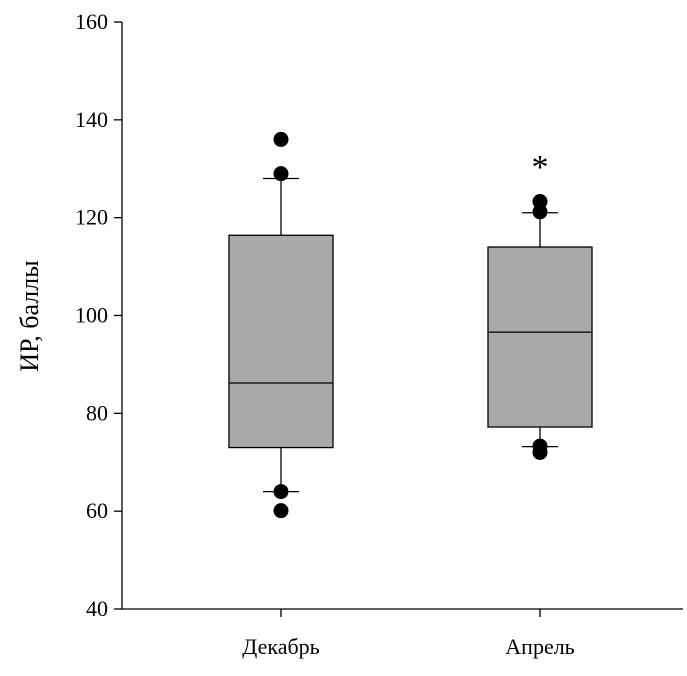 This screenshot has height=676, width=687. I want to click on y-ticks: 40 60 80 100 120 140 160, so click(98, 315).